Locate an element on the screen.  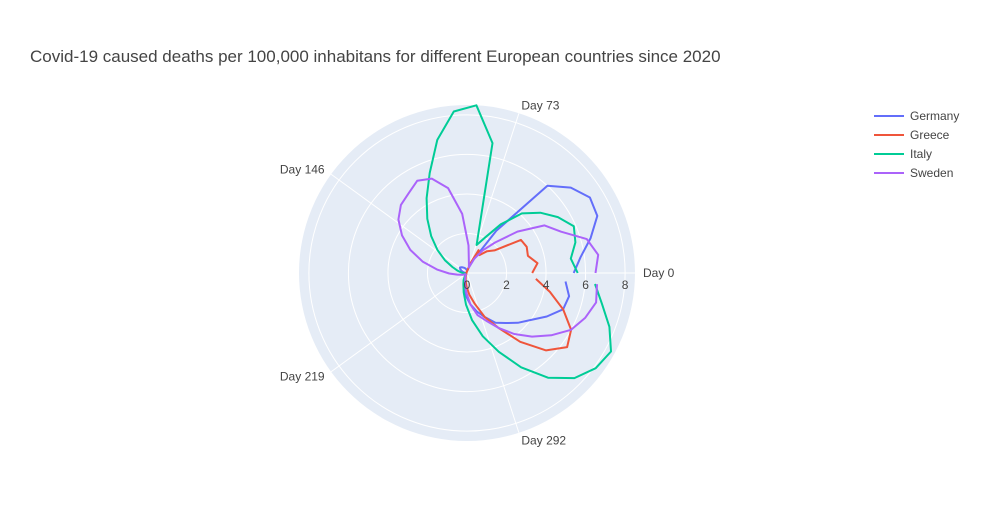
series-lines is located at coordinates (504, 242).